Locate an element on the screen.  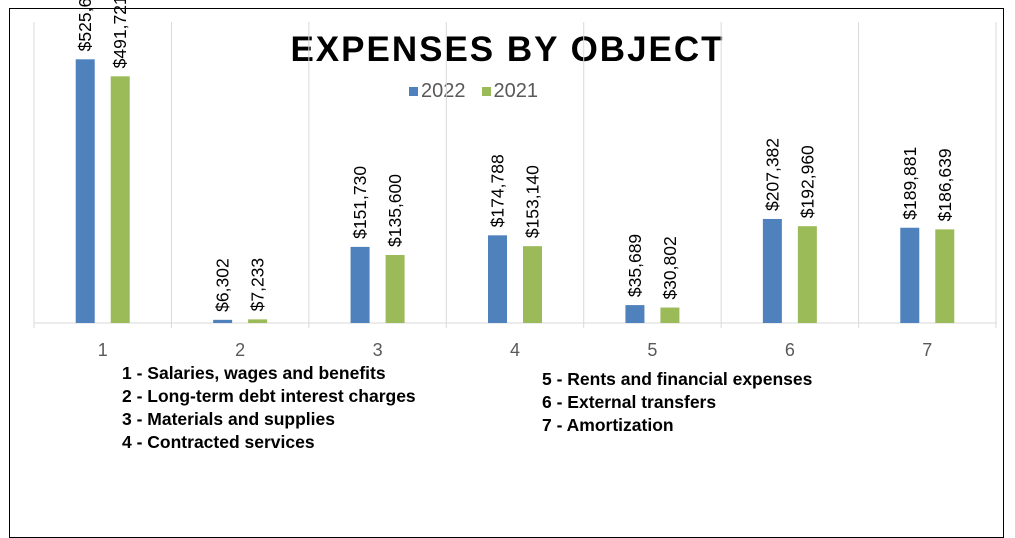
legend-label-2021: 2021 is located at coordinates (516, 91).